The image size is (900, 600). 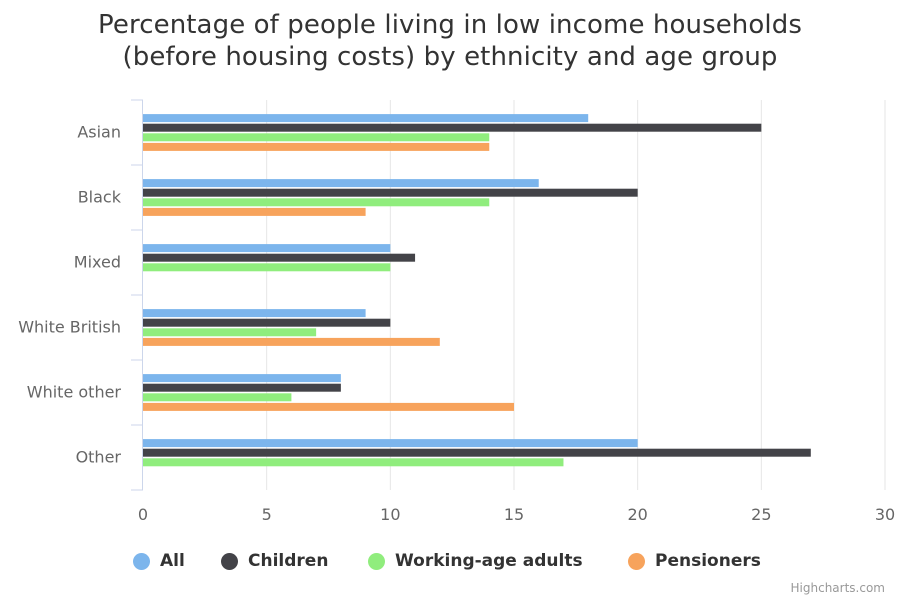 I want to click on bar-children-mixed, so click(x=279, y=257).